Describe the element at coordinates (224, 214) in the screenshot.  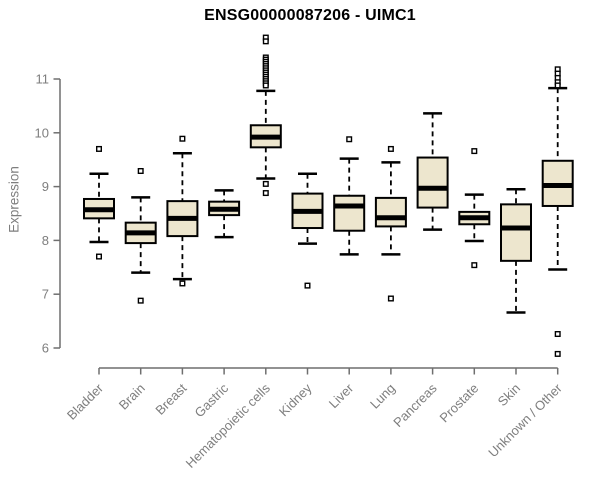
I see `box-group-gastric` at that location.